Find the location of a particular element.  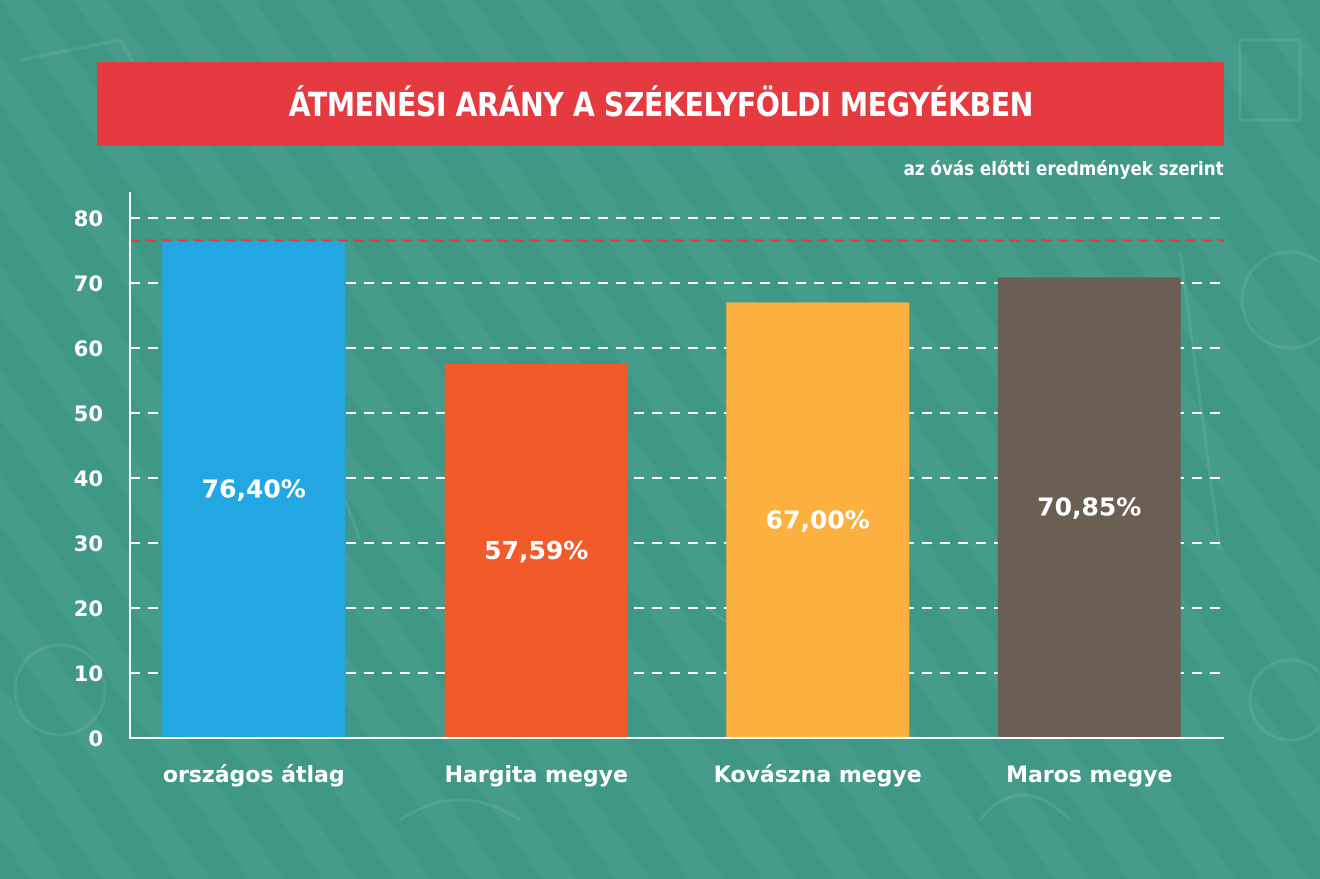

x-category-label: Maros megye is located at coordinates (1089, 775).